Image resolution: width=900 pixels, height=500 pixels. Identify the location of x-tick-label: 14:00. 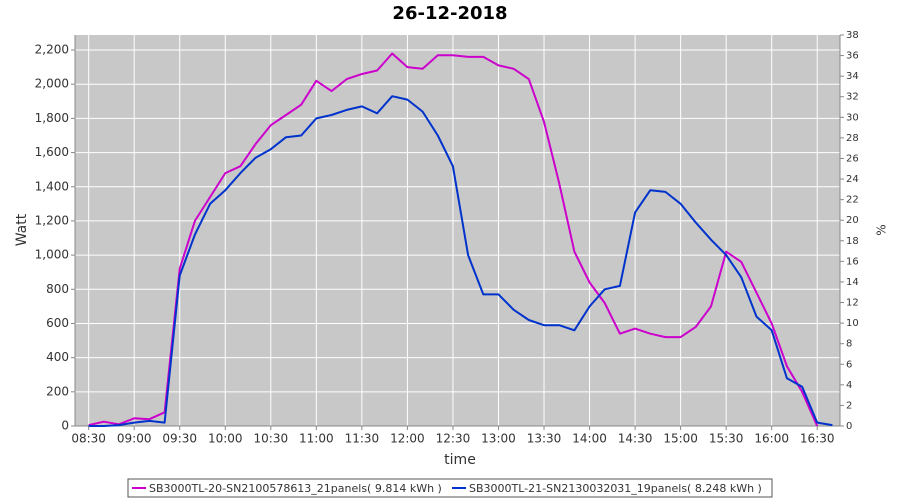
(589, 439).